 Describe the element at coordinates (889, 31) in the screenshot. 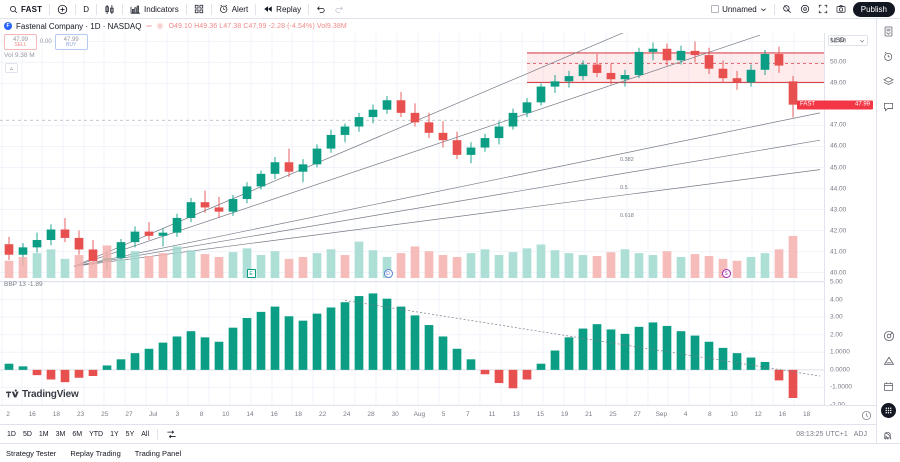

I see `watchlist-icon` at that location.